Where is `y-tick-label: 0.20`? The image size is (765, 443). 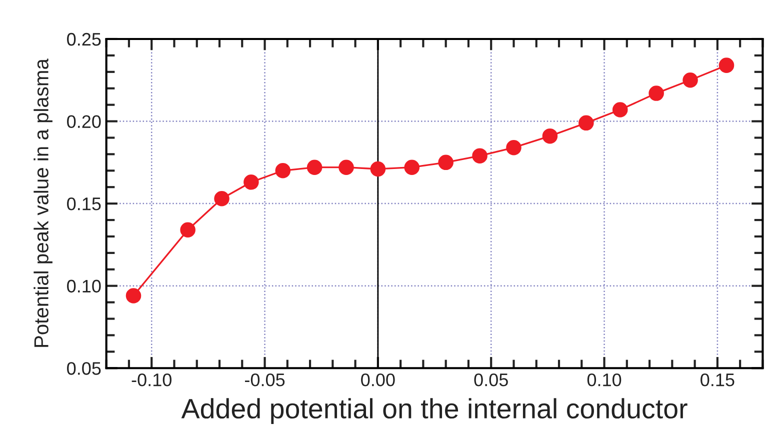
y-tick-label: 0.20 is located at coordinates (84, 121).